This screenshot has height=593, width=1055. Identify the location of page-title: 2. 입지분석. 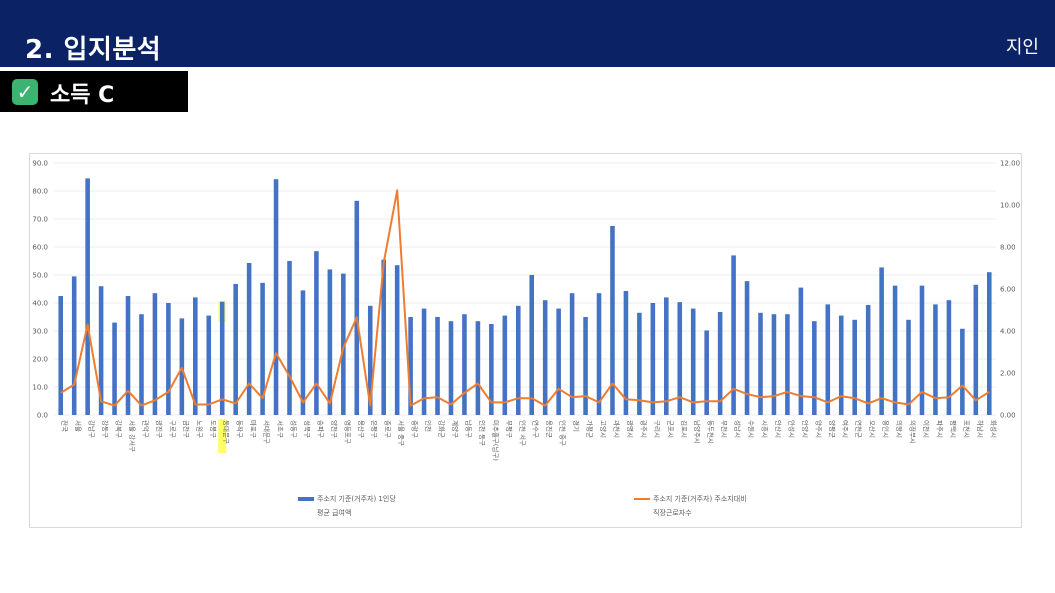
(93, 50).